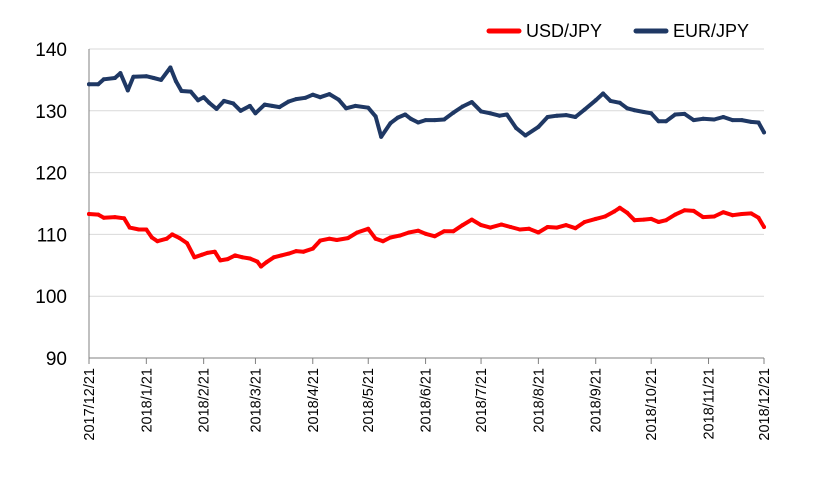 This screenshot has height=480, width=818. What do you see at coordinates (710, 404) in the screenshot?
I see `x-tick-label-11: 2018/11/21` at bounding box center [710, 404].